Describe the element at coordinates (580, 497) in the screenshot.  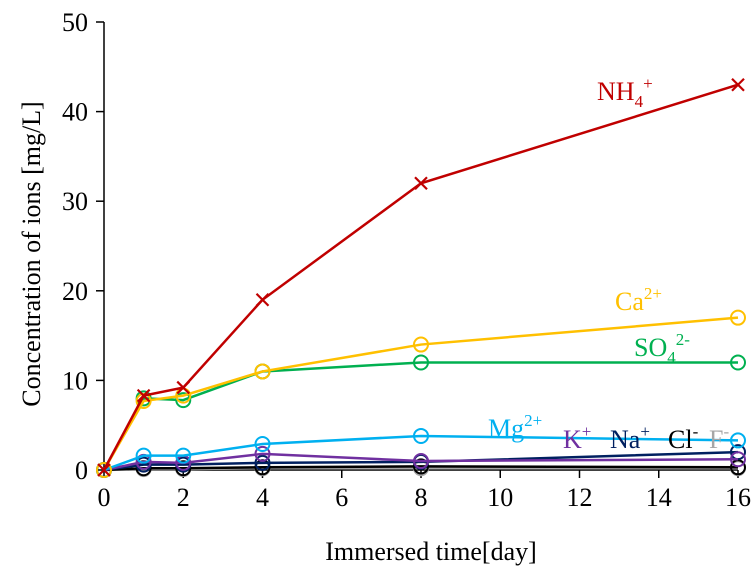
I see `x-tick-label: 12` at that location.